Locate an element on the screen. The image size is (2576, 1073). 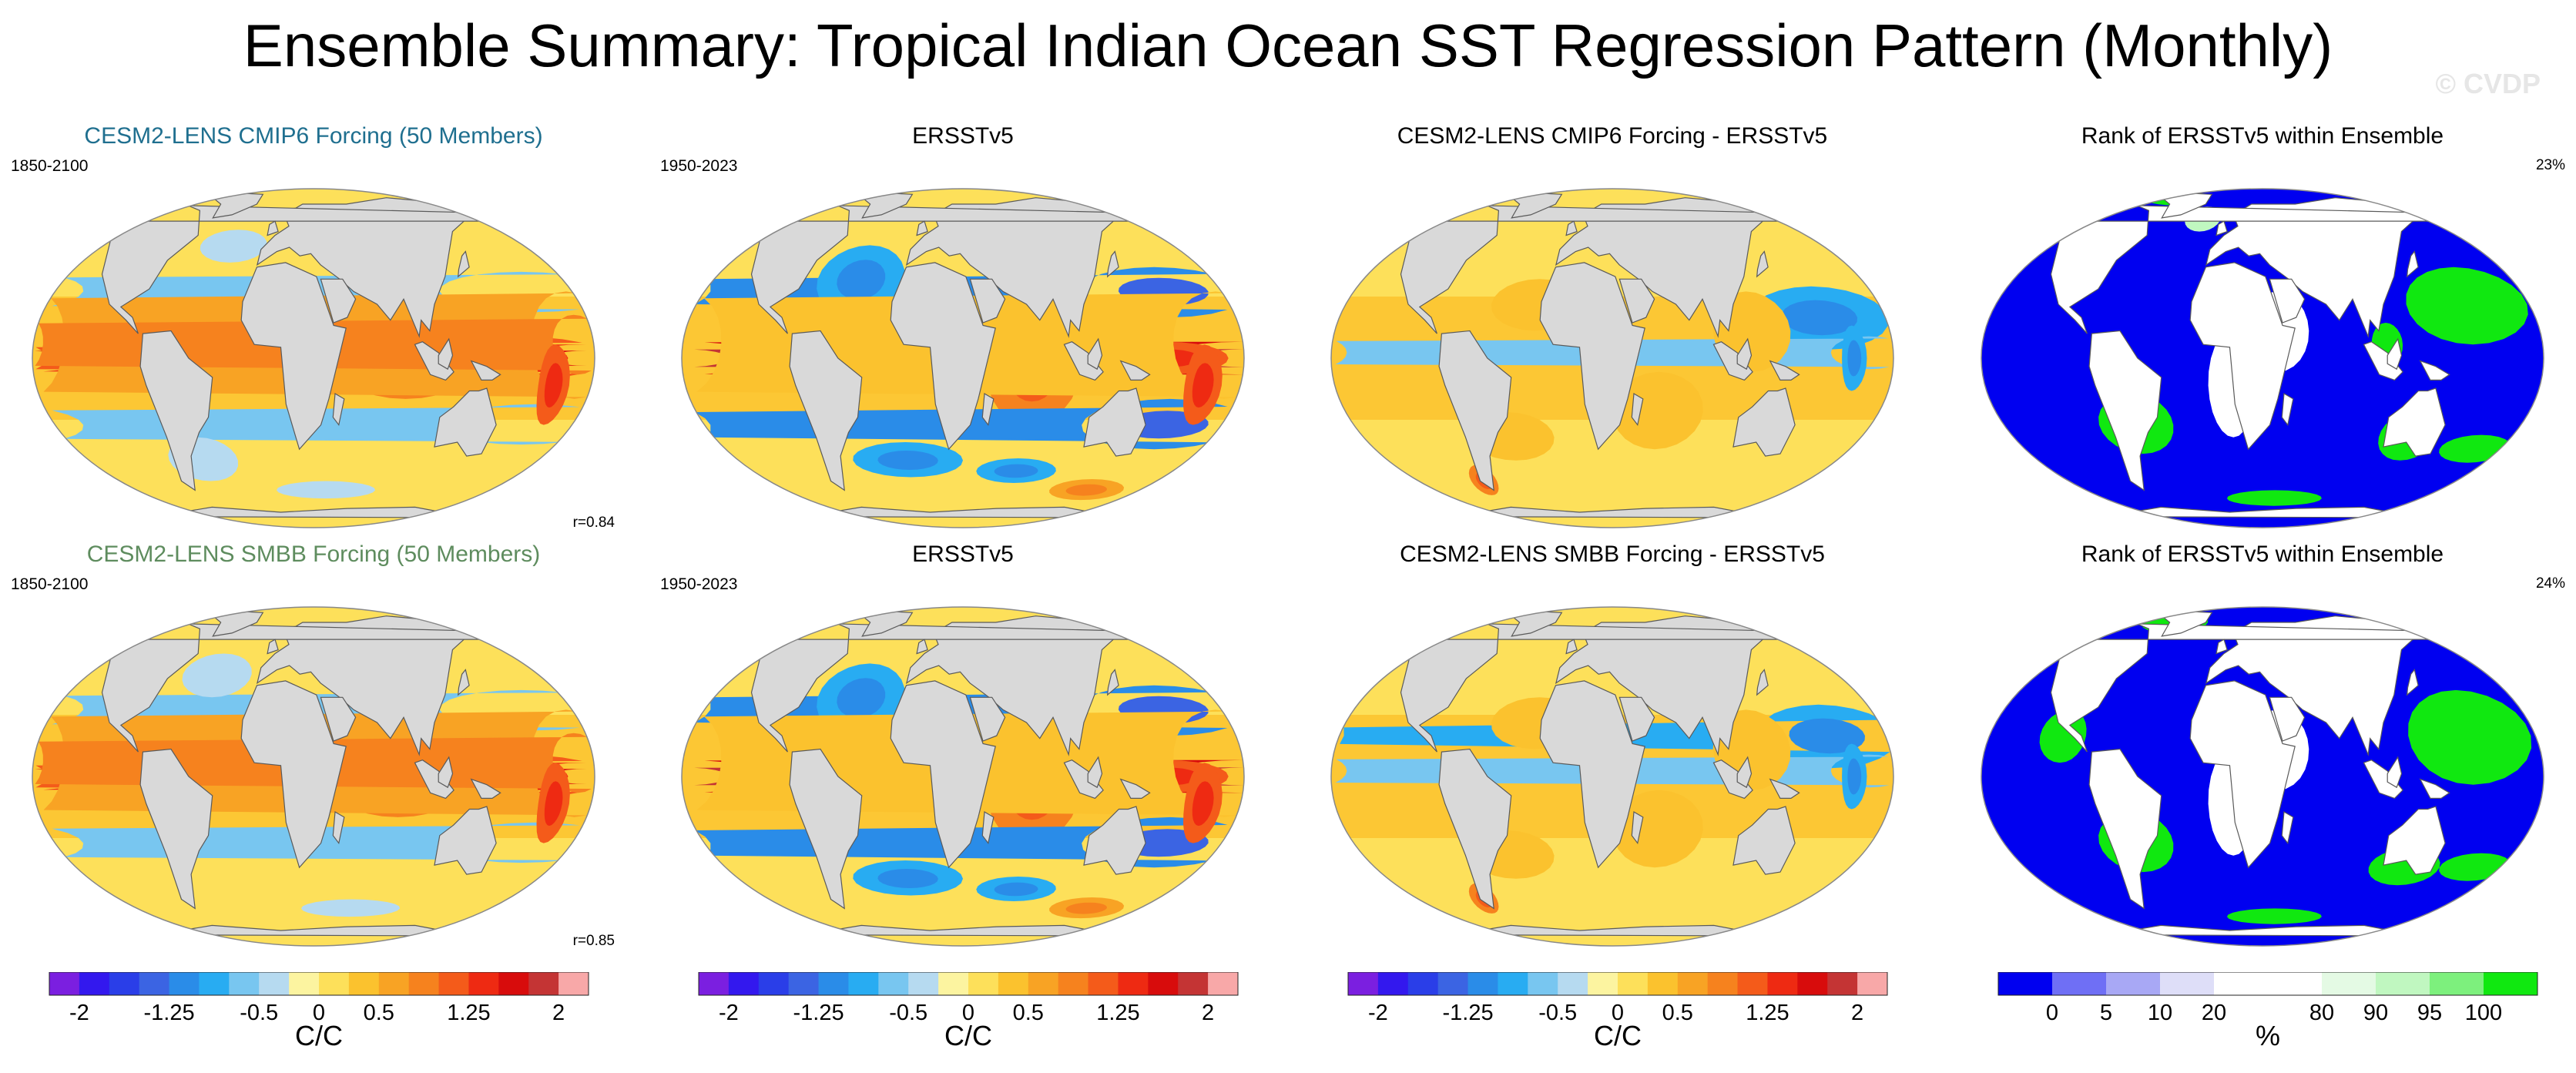
colorbar-tick-label: 100 is located at coordinates (2483, 1013).